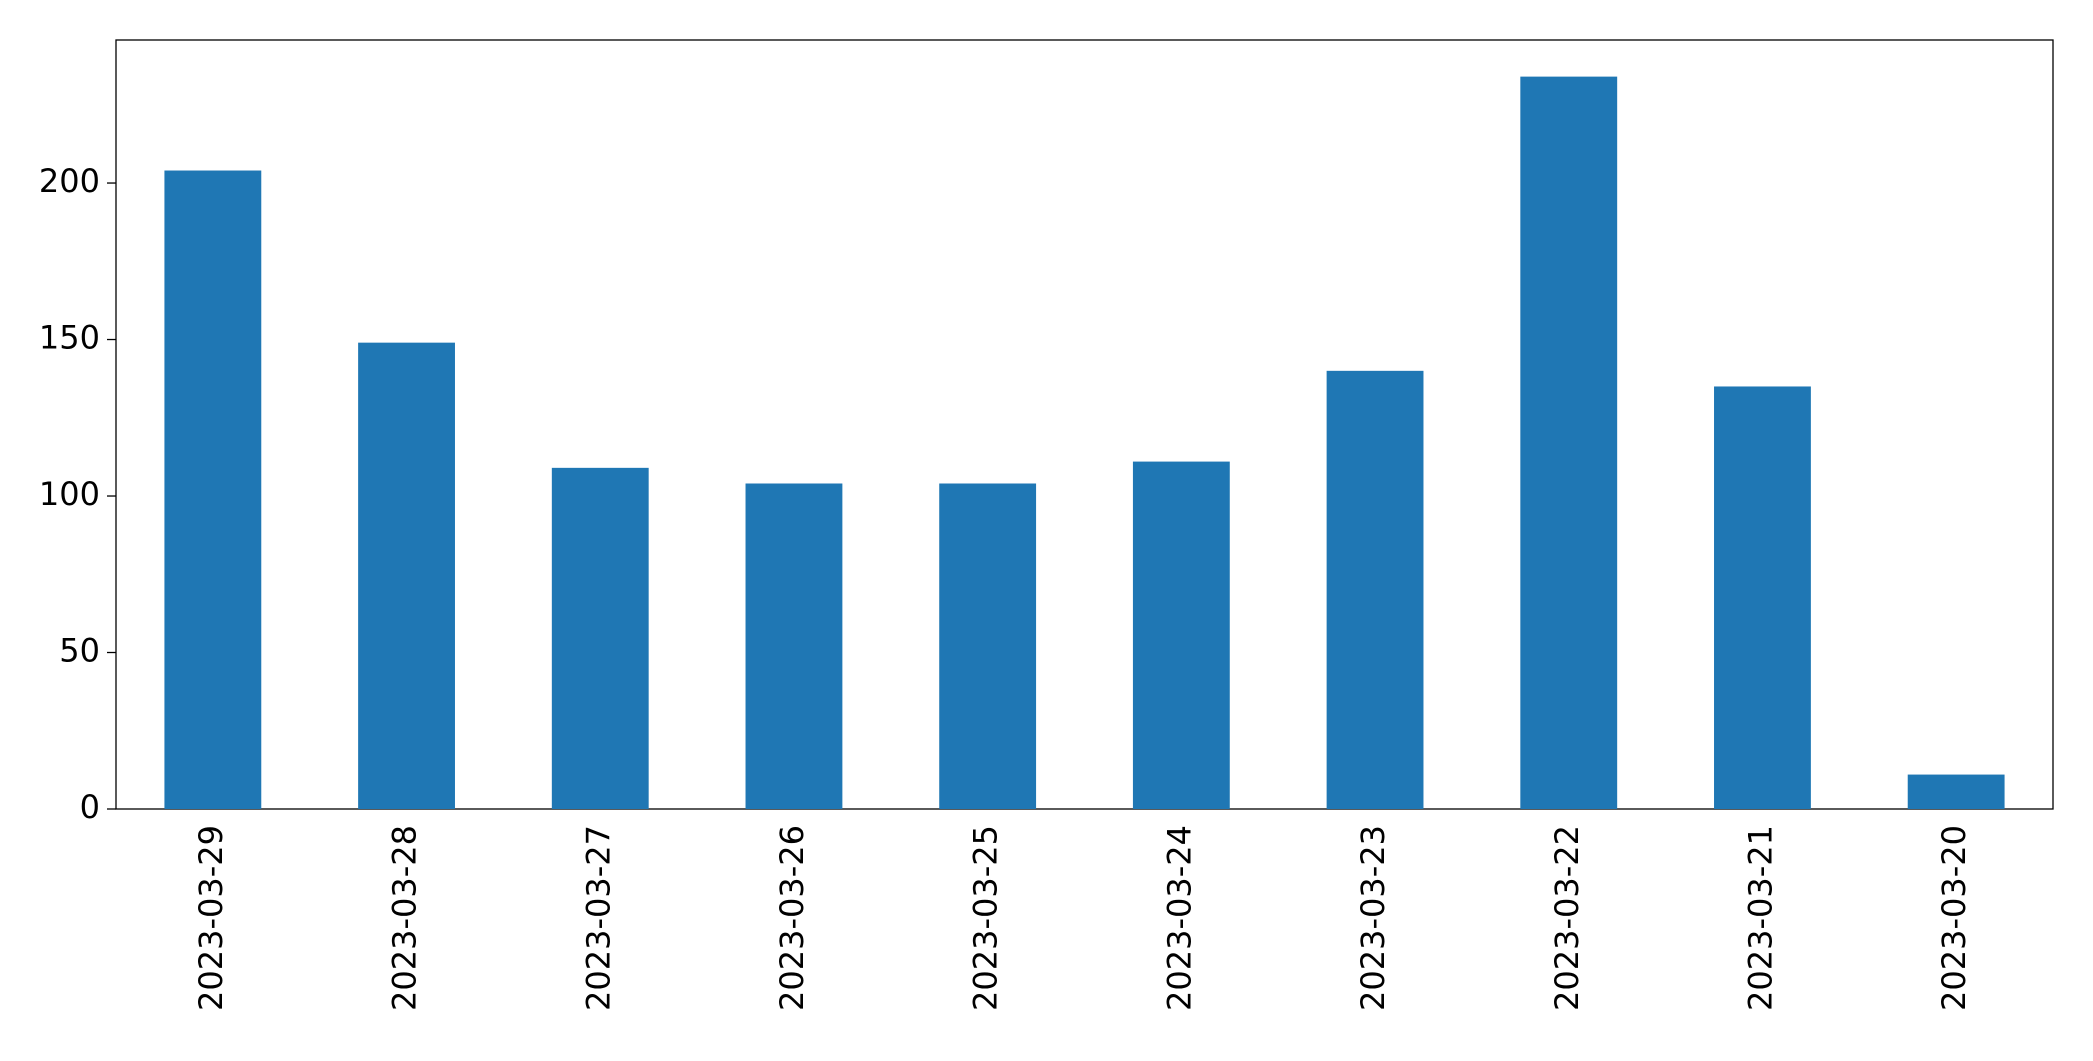 The width and height of the screenshot is (2093, 1061). What do you see at coordinates (1954, 918) in the screenshot?
I see `x-tick-label: 2023-03-20` at bounding box center [1954, 918].